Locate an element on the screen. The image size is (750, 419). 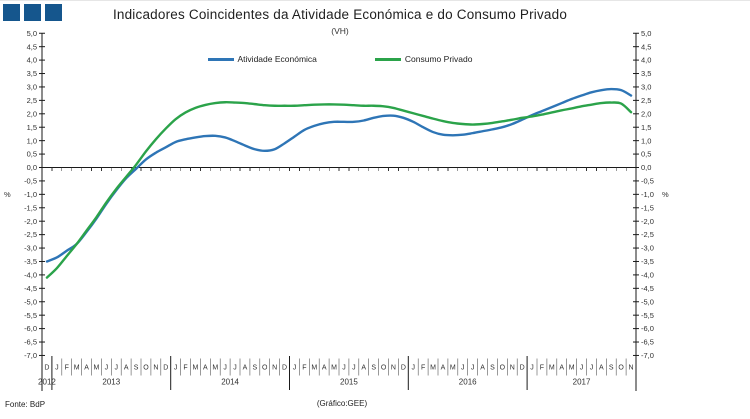
svg-text: -5,5 is located at coordinates (647, 315).